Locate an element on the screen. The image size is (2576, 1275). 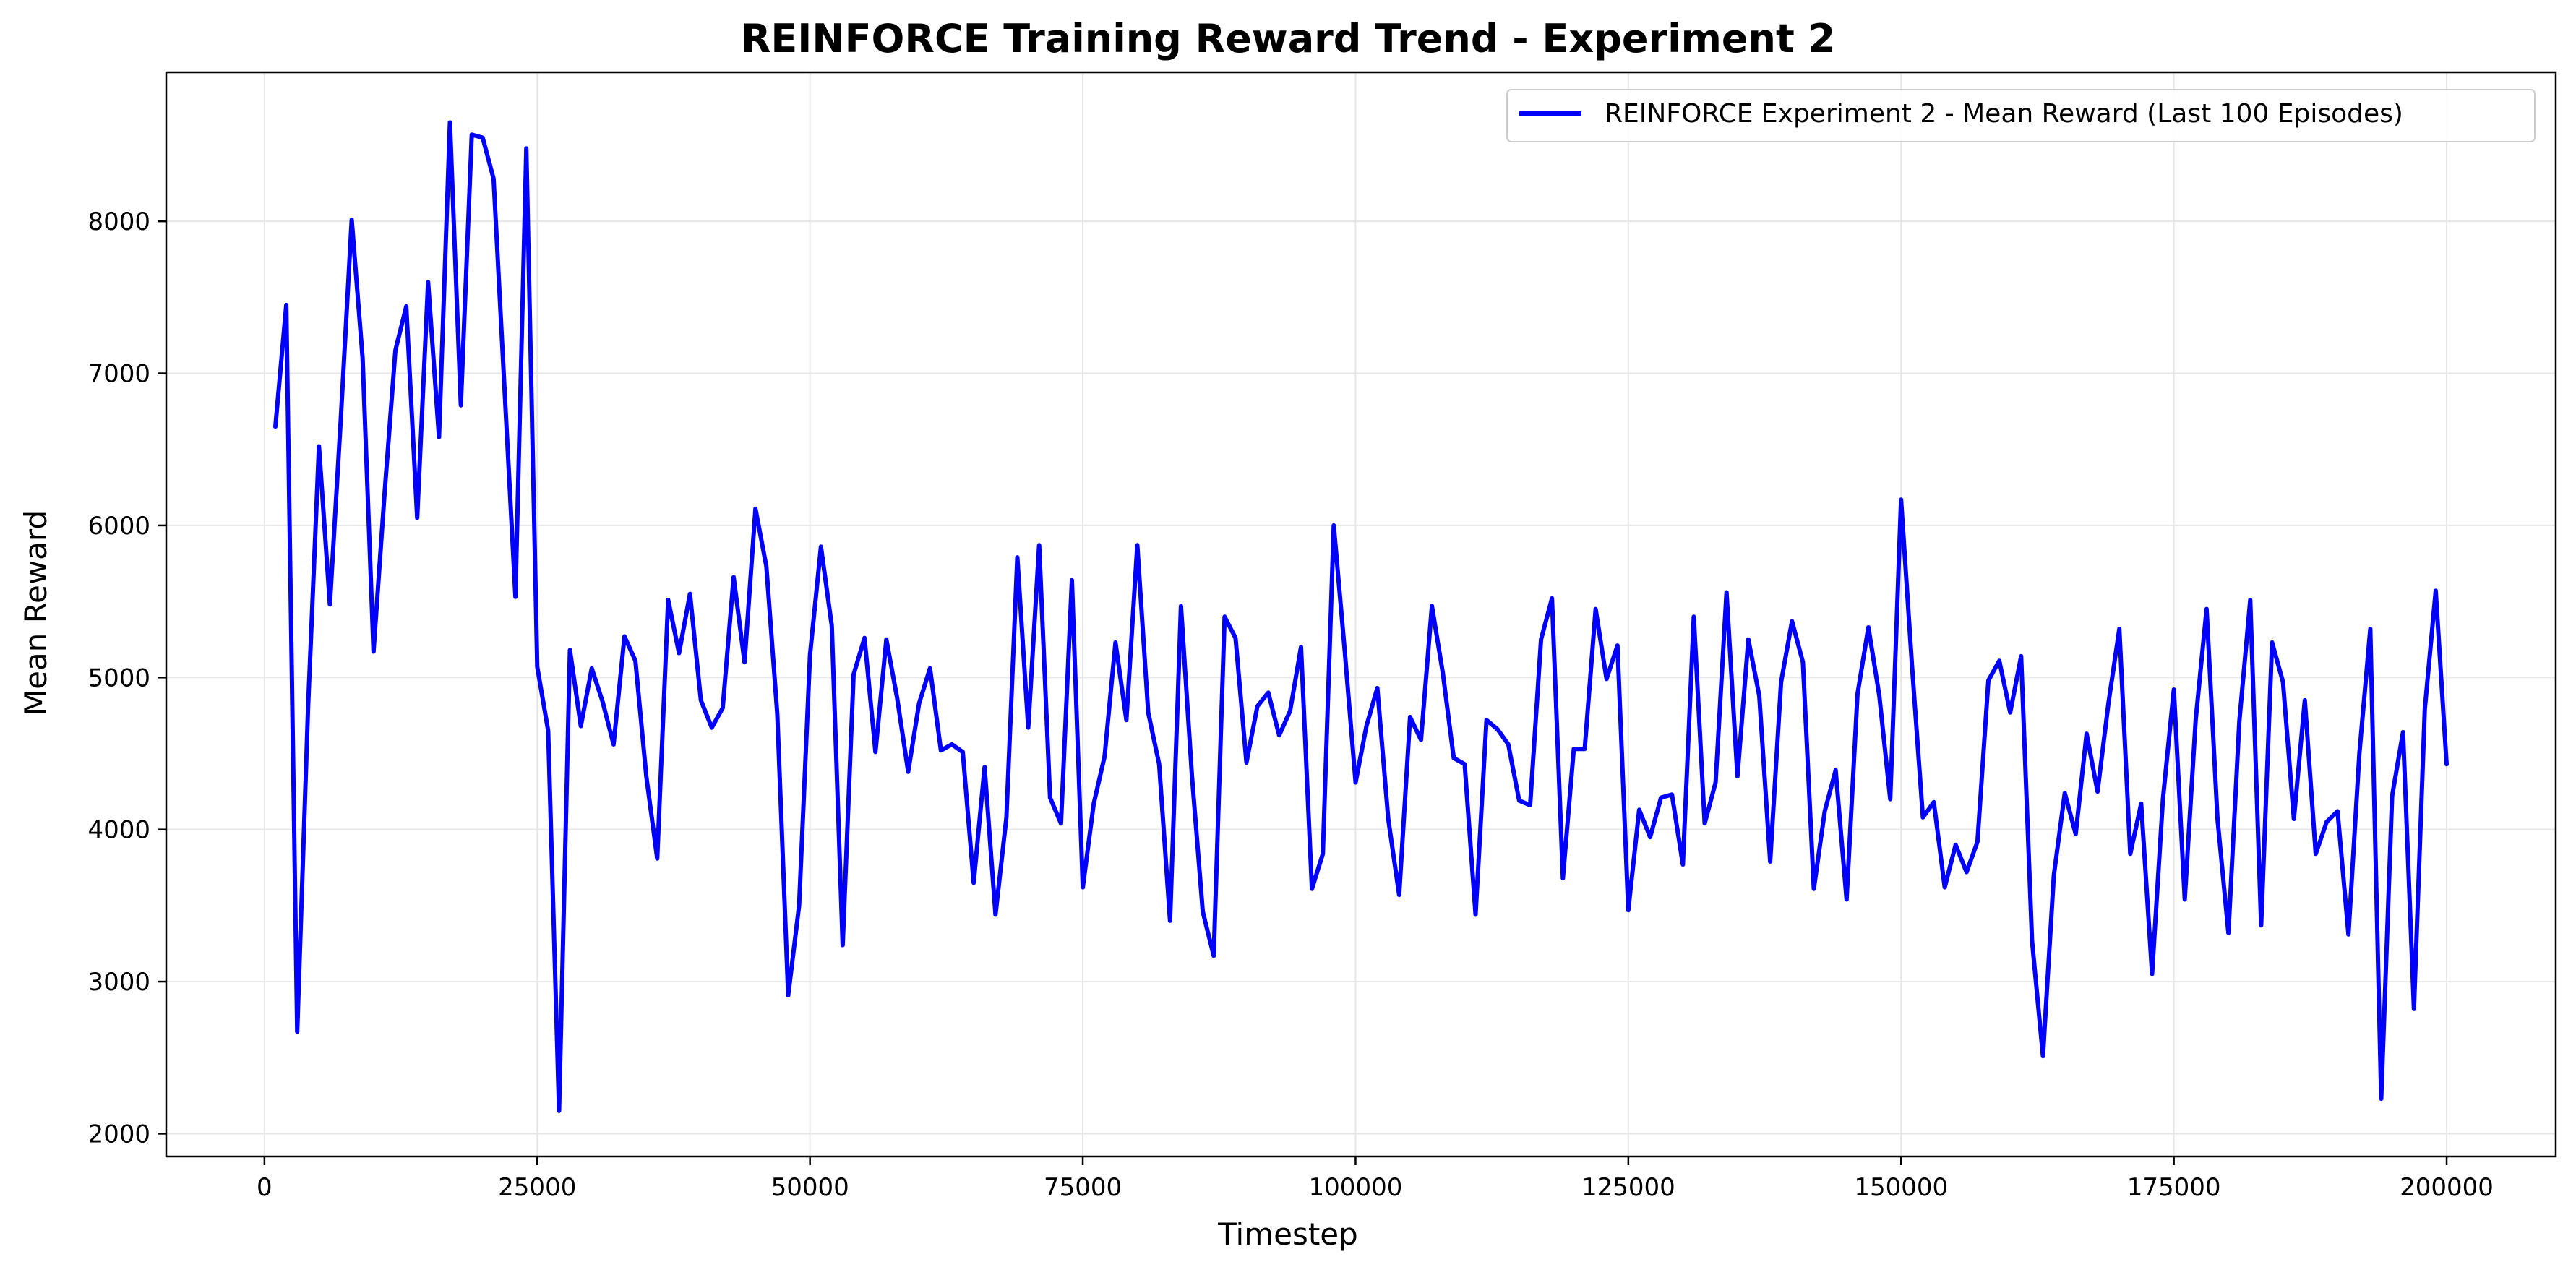
legend-box is located at coordinates (2021, 115).